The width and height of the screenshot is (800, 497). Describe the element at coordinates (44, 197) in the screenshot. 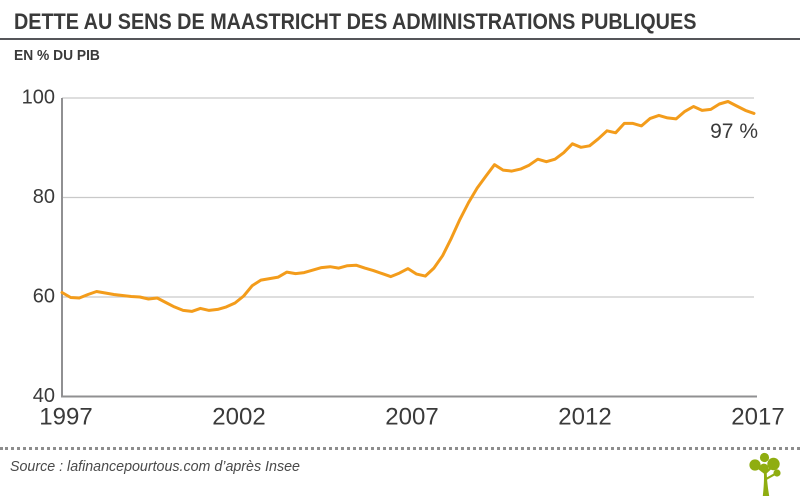

I see `y-axis-label-80: 80` at that location.